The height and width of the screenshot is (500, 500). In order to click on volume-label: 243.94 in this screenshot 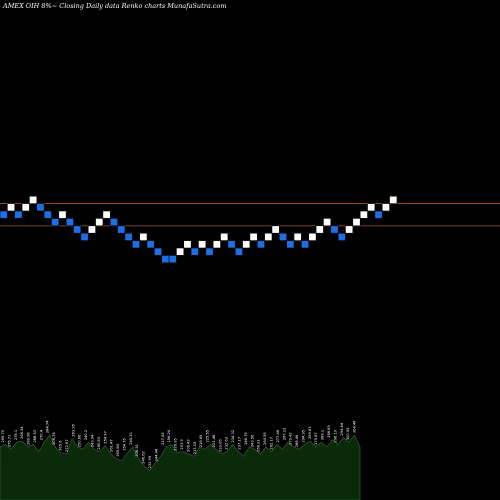, I will do `click(93, 440)`.